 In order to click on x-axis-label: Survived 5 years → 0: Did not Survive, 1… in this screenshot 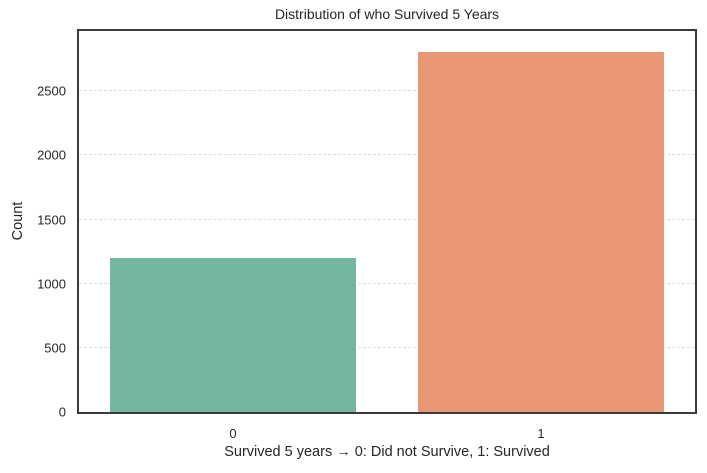, I will do `click(387, 452)`.